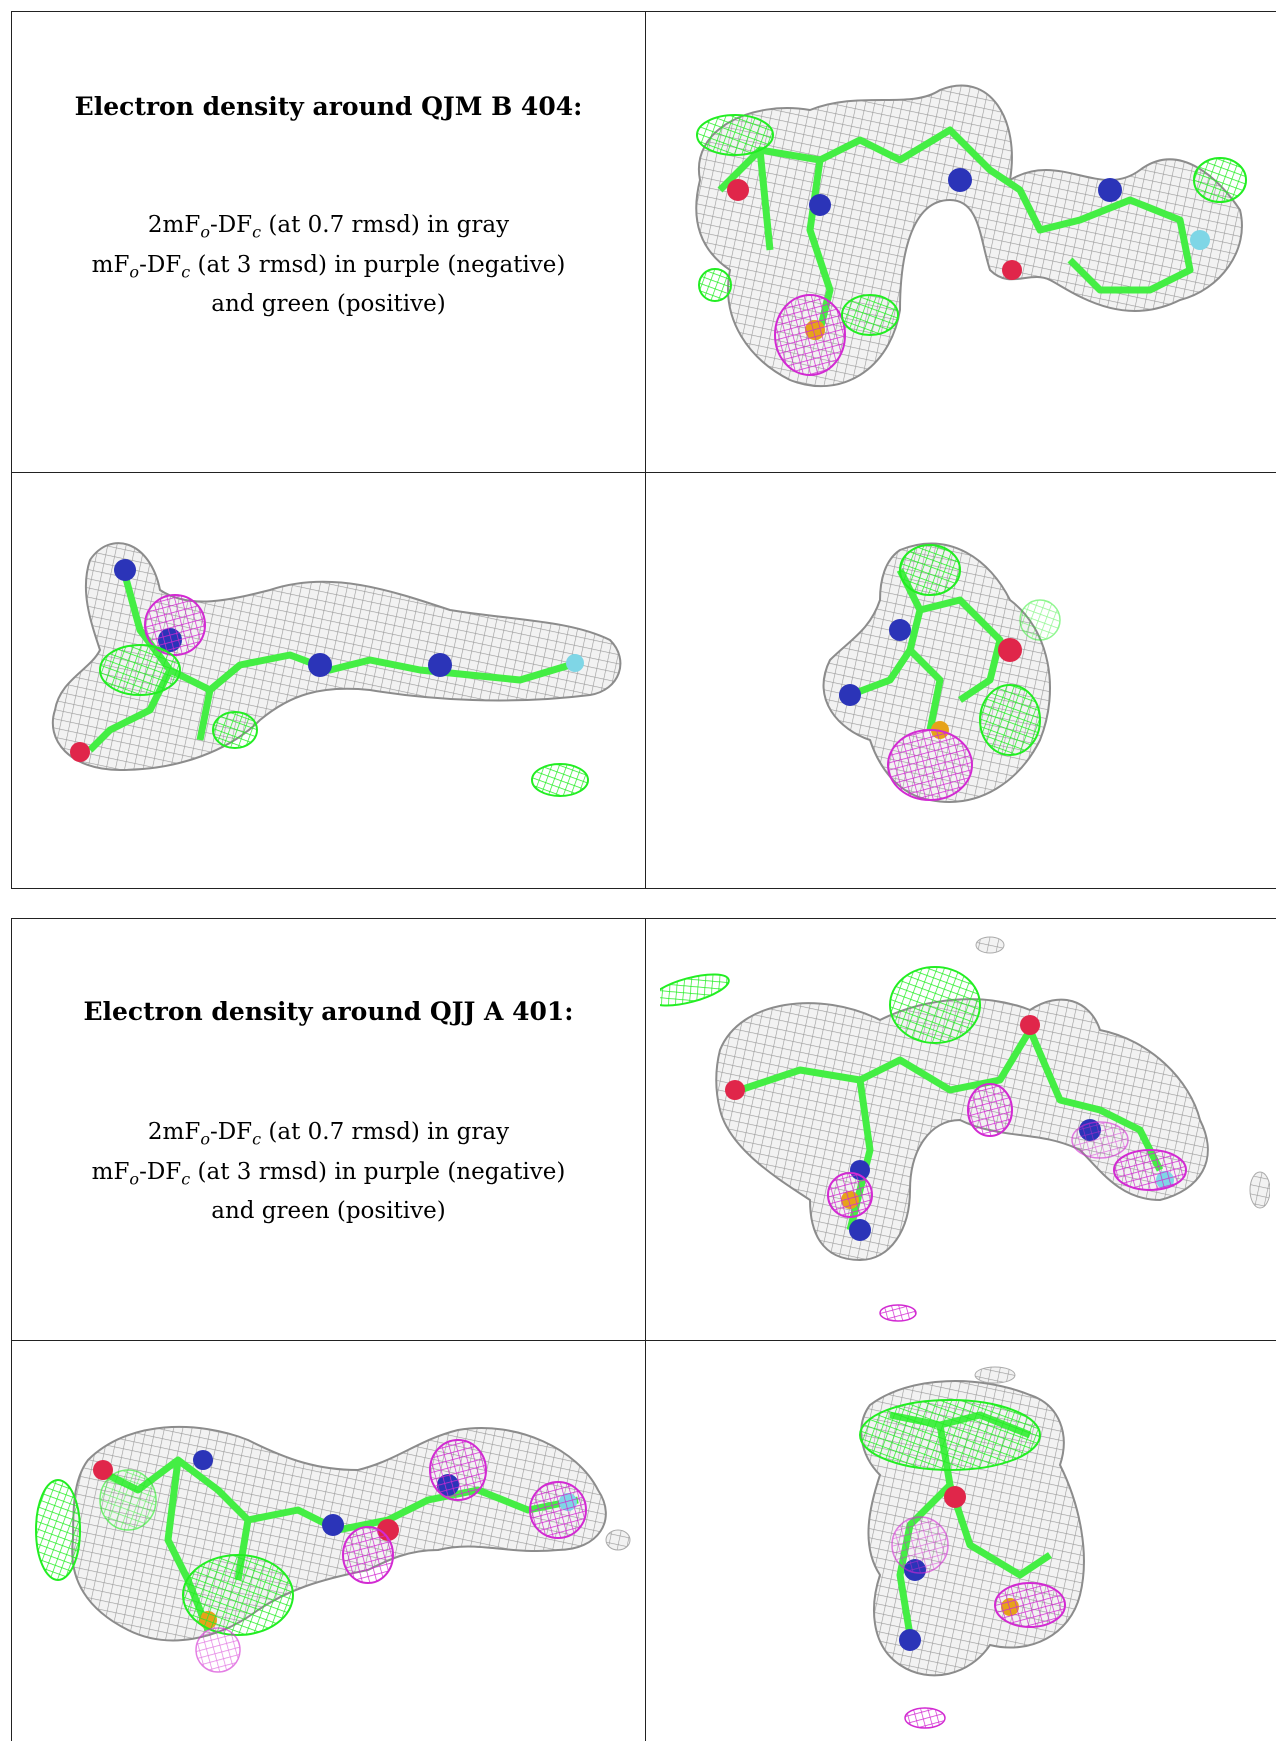  I want to click on section-2-density-view-top-right, so click(965, 1130).